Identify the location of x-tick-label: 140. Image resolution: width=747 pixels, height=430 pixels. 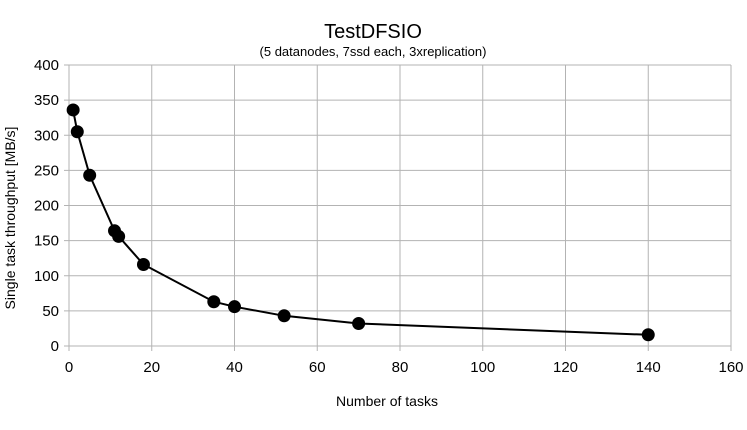
(648, 367).